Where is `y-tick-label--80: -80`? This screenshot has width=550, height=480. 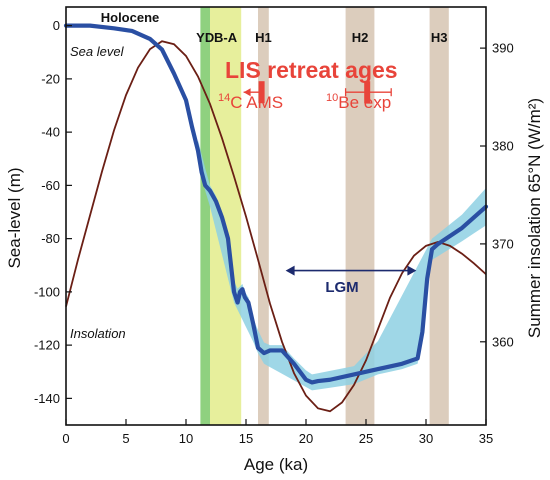
y-tick-label--80: -80 is located at coordinates (50, 238).